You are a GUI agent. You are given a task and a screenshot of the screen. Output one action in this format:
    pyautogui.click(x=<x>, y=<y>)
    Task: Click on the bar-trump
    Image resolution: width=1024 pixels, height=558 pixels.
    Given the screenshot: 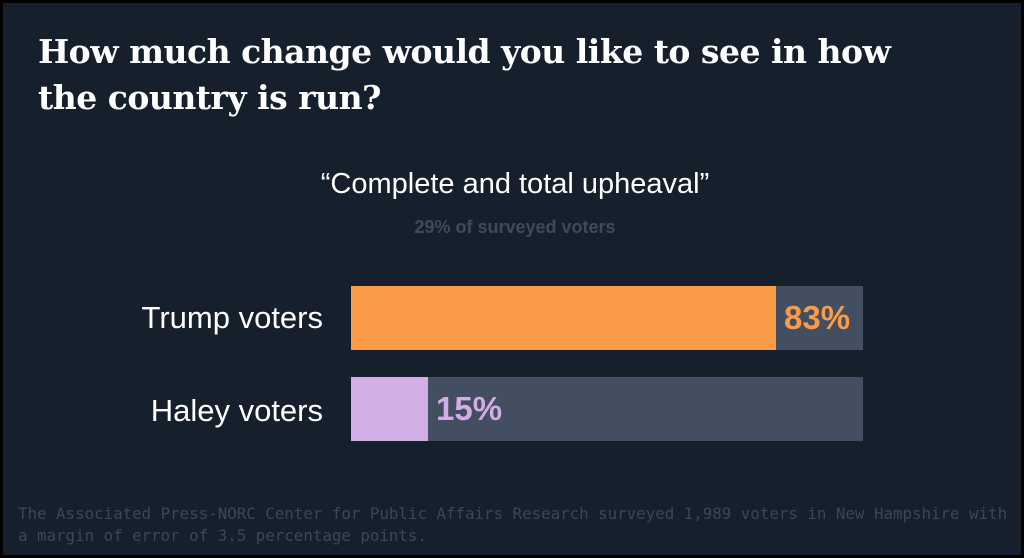 What is the action you would take?
    pyautogui.click(x=563, y=318)
    